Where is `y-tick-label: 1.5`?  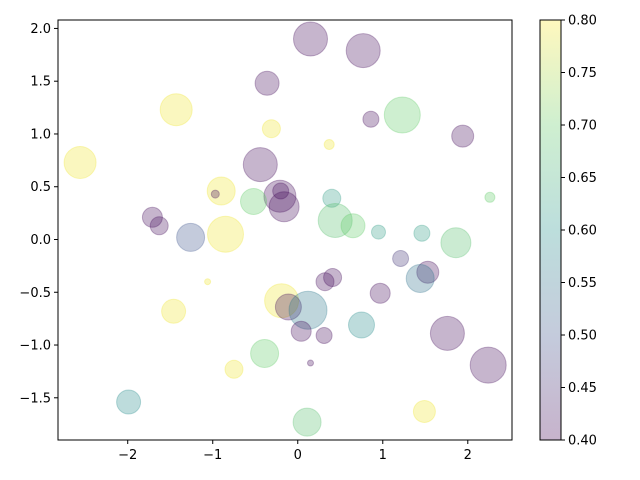 y-tick-label: 1.5 is located at coordinates (40, 82).